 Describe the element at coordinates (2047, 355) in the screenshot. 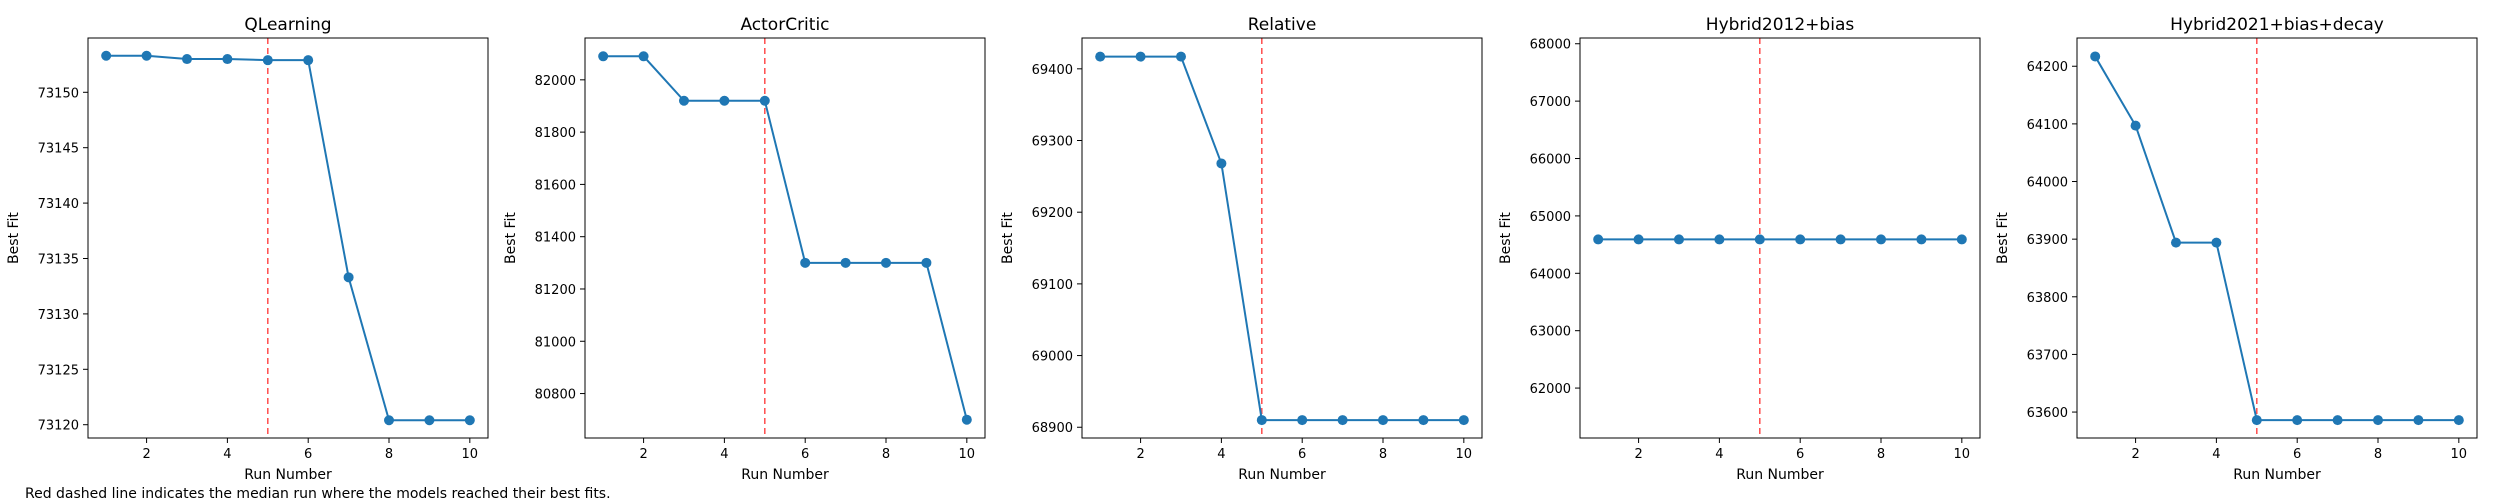

I see `y-tick-label: 63700` at that location.